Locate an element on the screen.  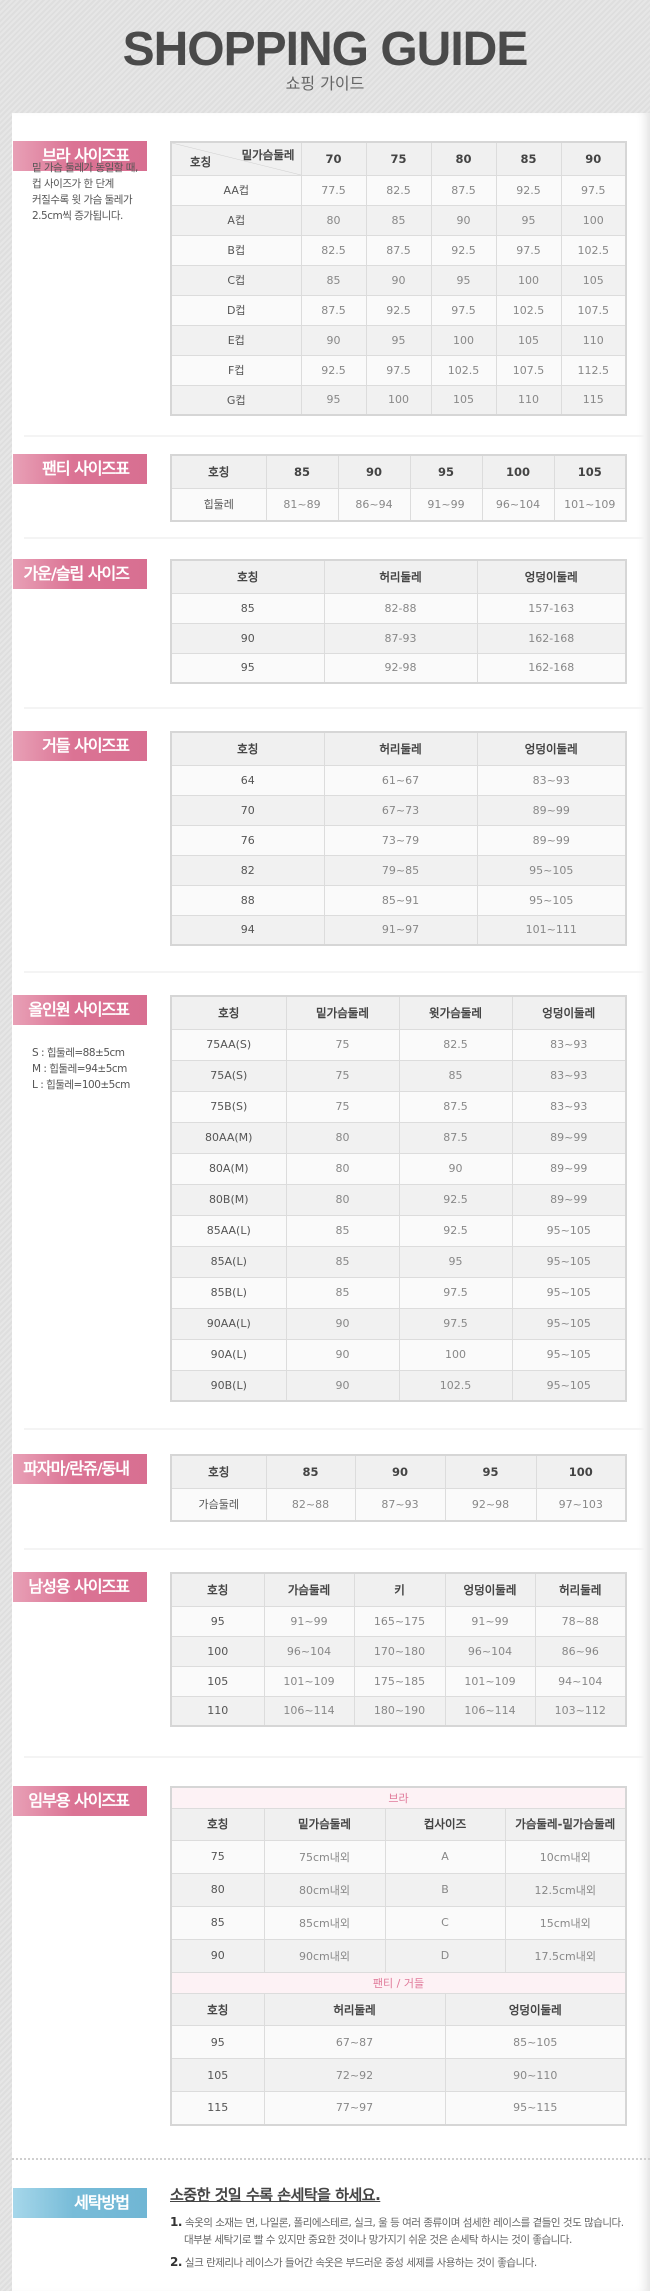
row-label-cell: D컵 is located at coordinates (236, 310).